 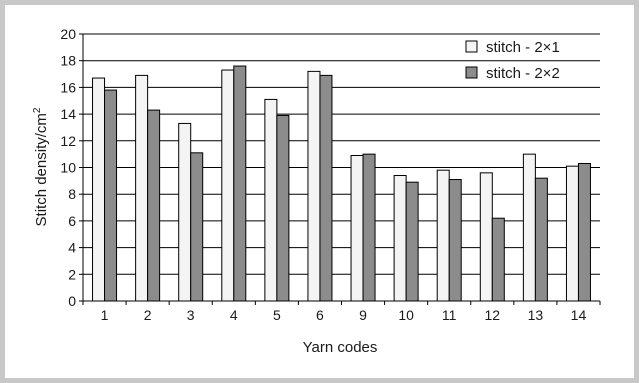 I want to click on x-tick-label: 9, so click(x=363, y=315).